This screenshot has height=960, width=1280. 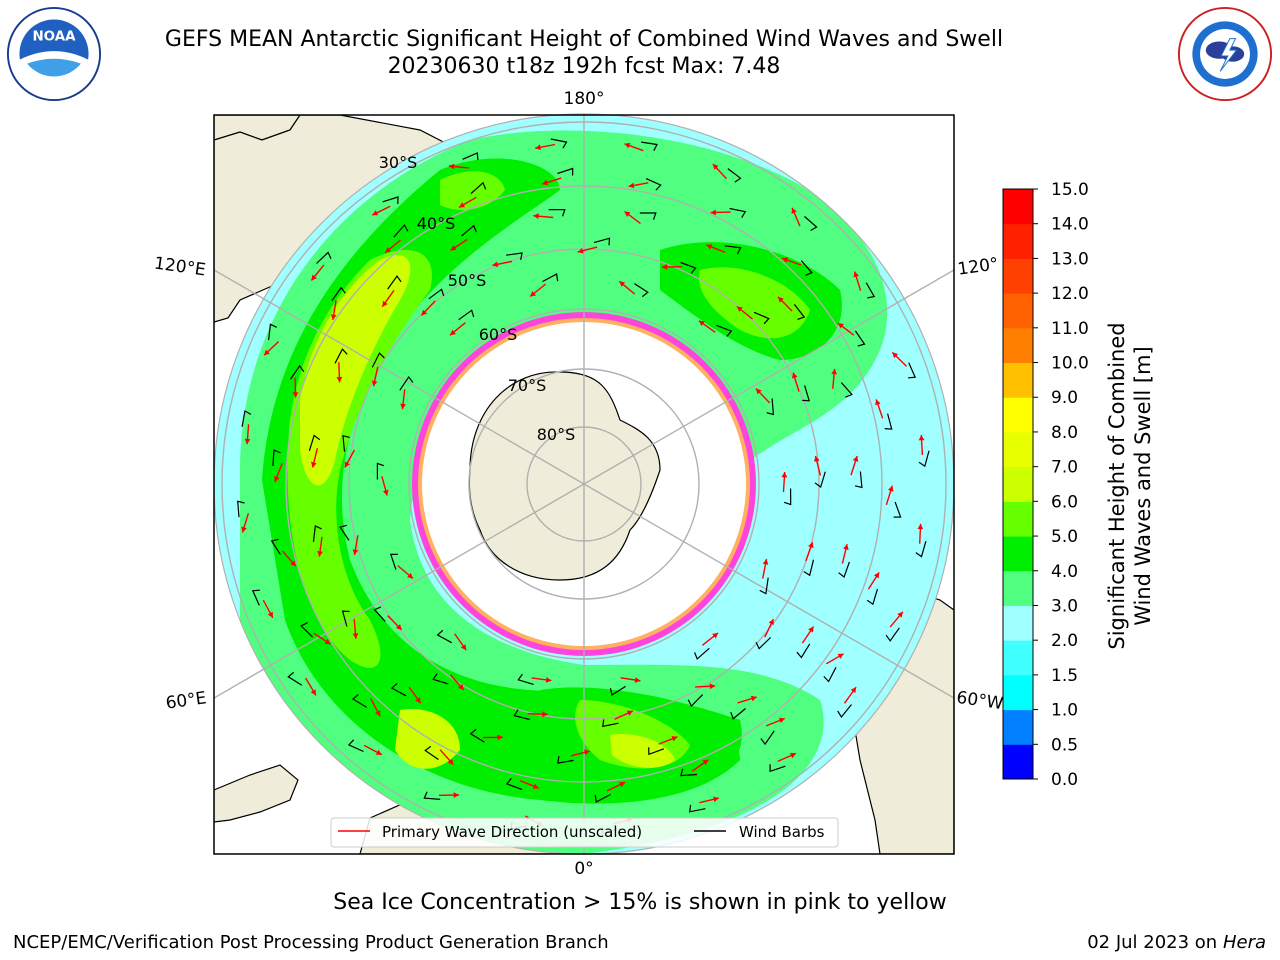 I want to click on lon-label-180: 180°, so click(x=584, y=99).